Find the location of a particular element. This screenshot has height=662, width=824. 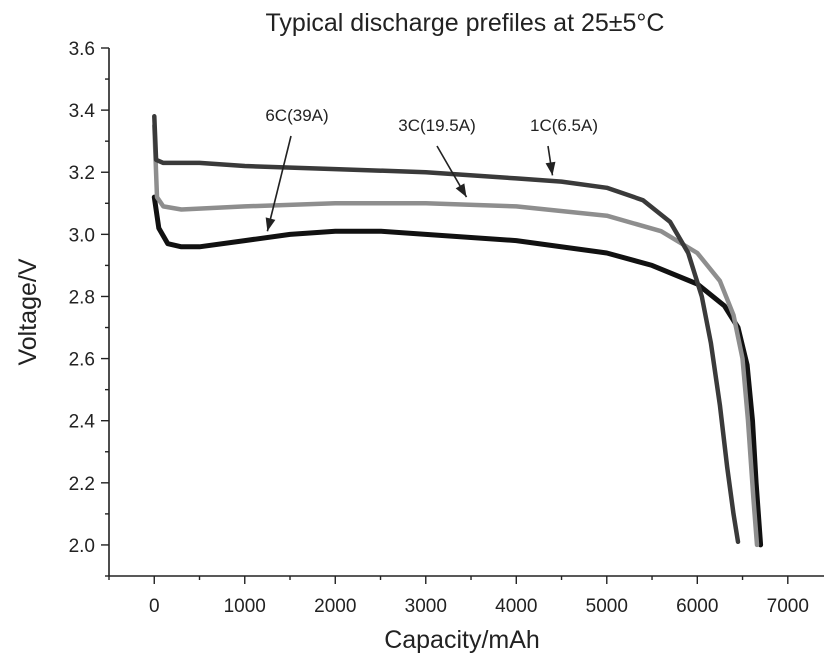

y-tick-label: 3.6 is located at coordinates (82, 49).